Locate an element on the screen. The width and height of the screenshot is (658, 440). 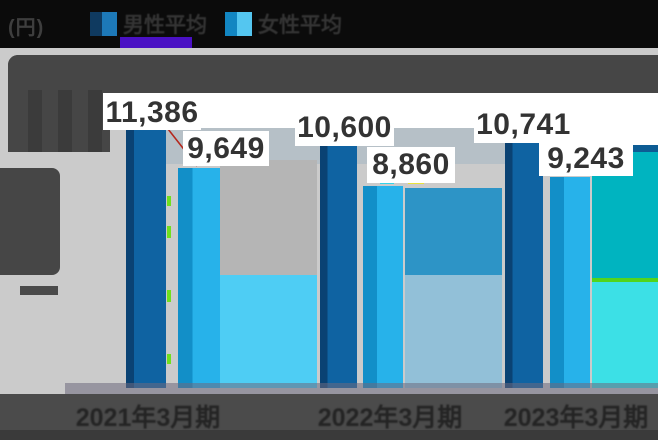
bar-series2-group3 is located at coordinates (570, 282).